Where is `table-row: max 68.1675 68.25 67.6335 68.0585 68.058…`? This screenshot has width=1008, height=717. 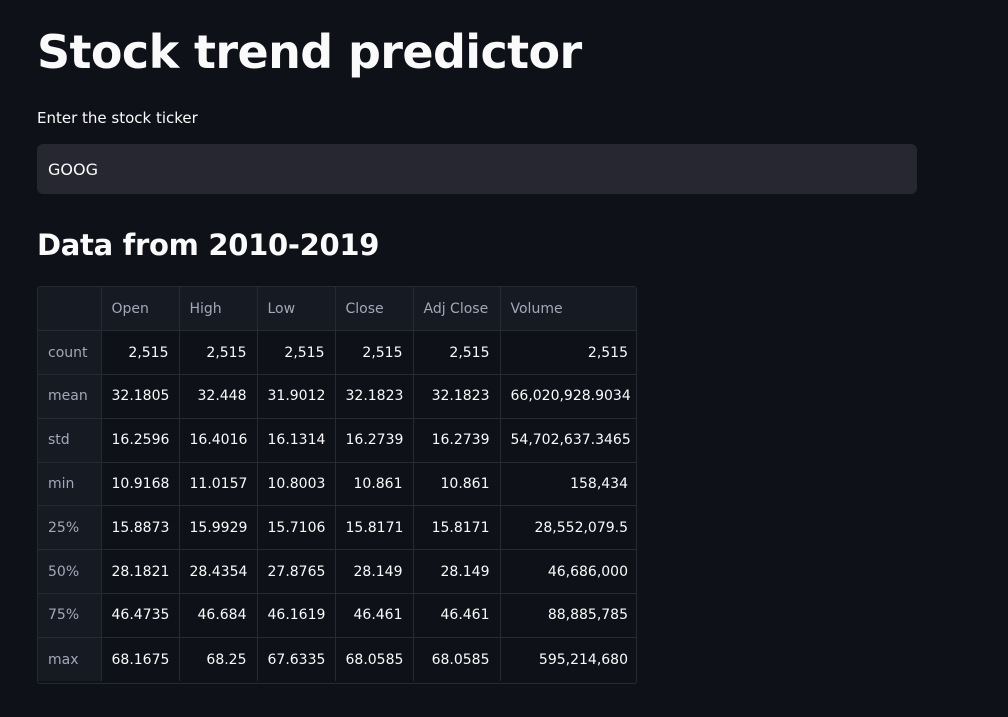 table-row: max 68.1675 68.25 67.6335 68.0585 68.058… is located at coordinates (337, 659).